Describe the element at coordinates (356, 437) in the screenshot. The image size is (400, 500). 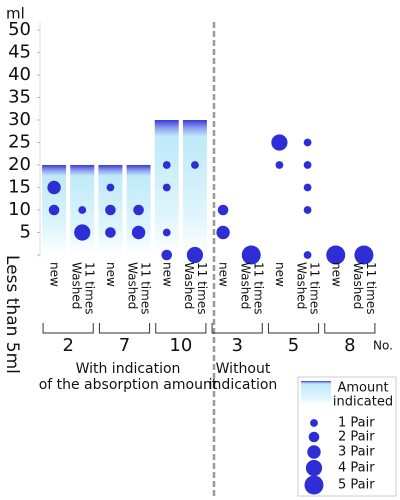
I see `legend-label: 2 Pair` at that location.